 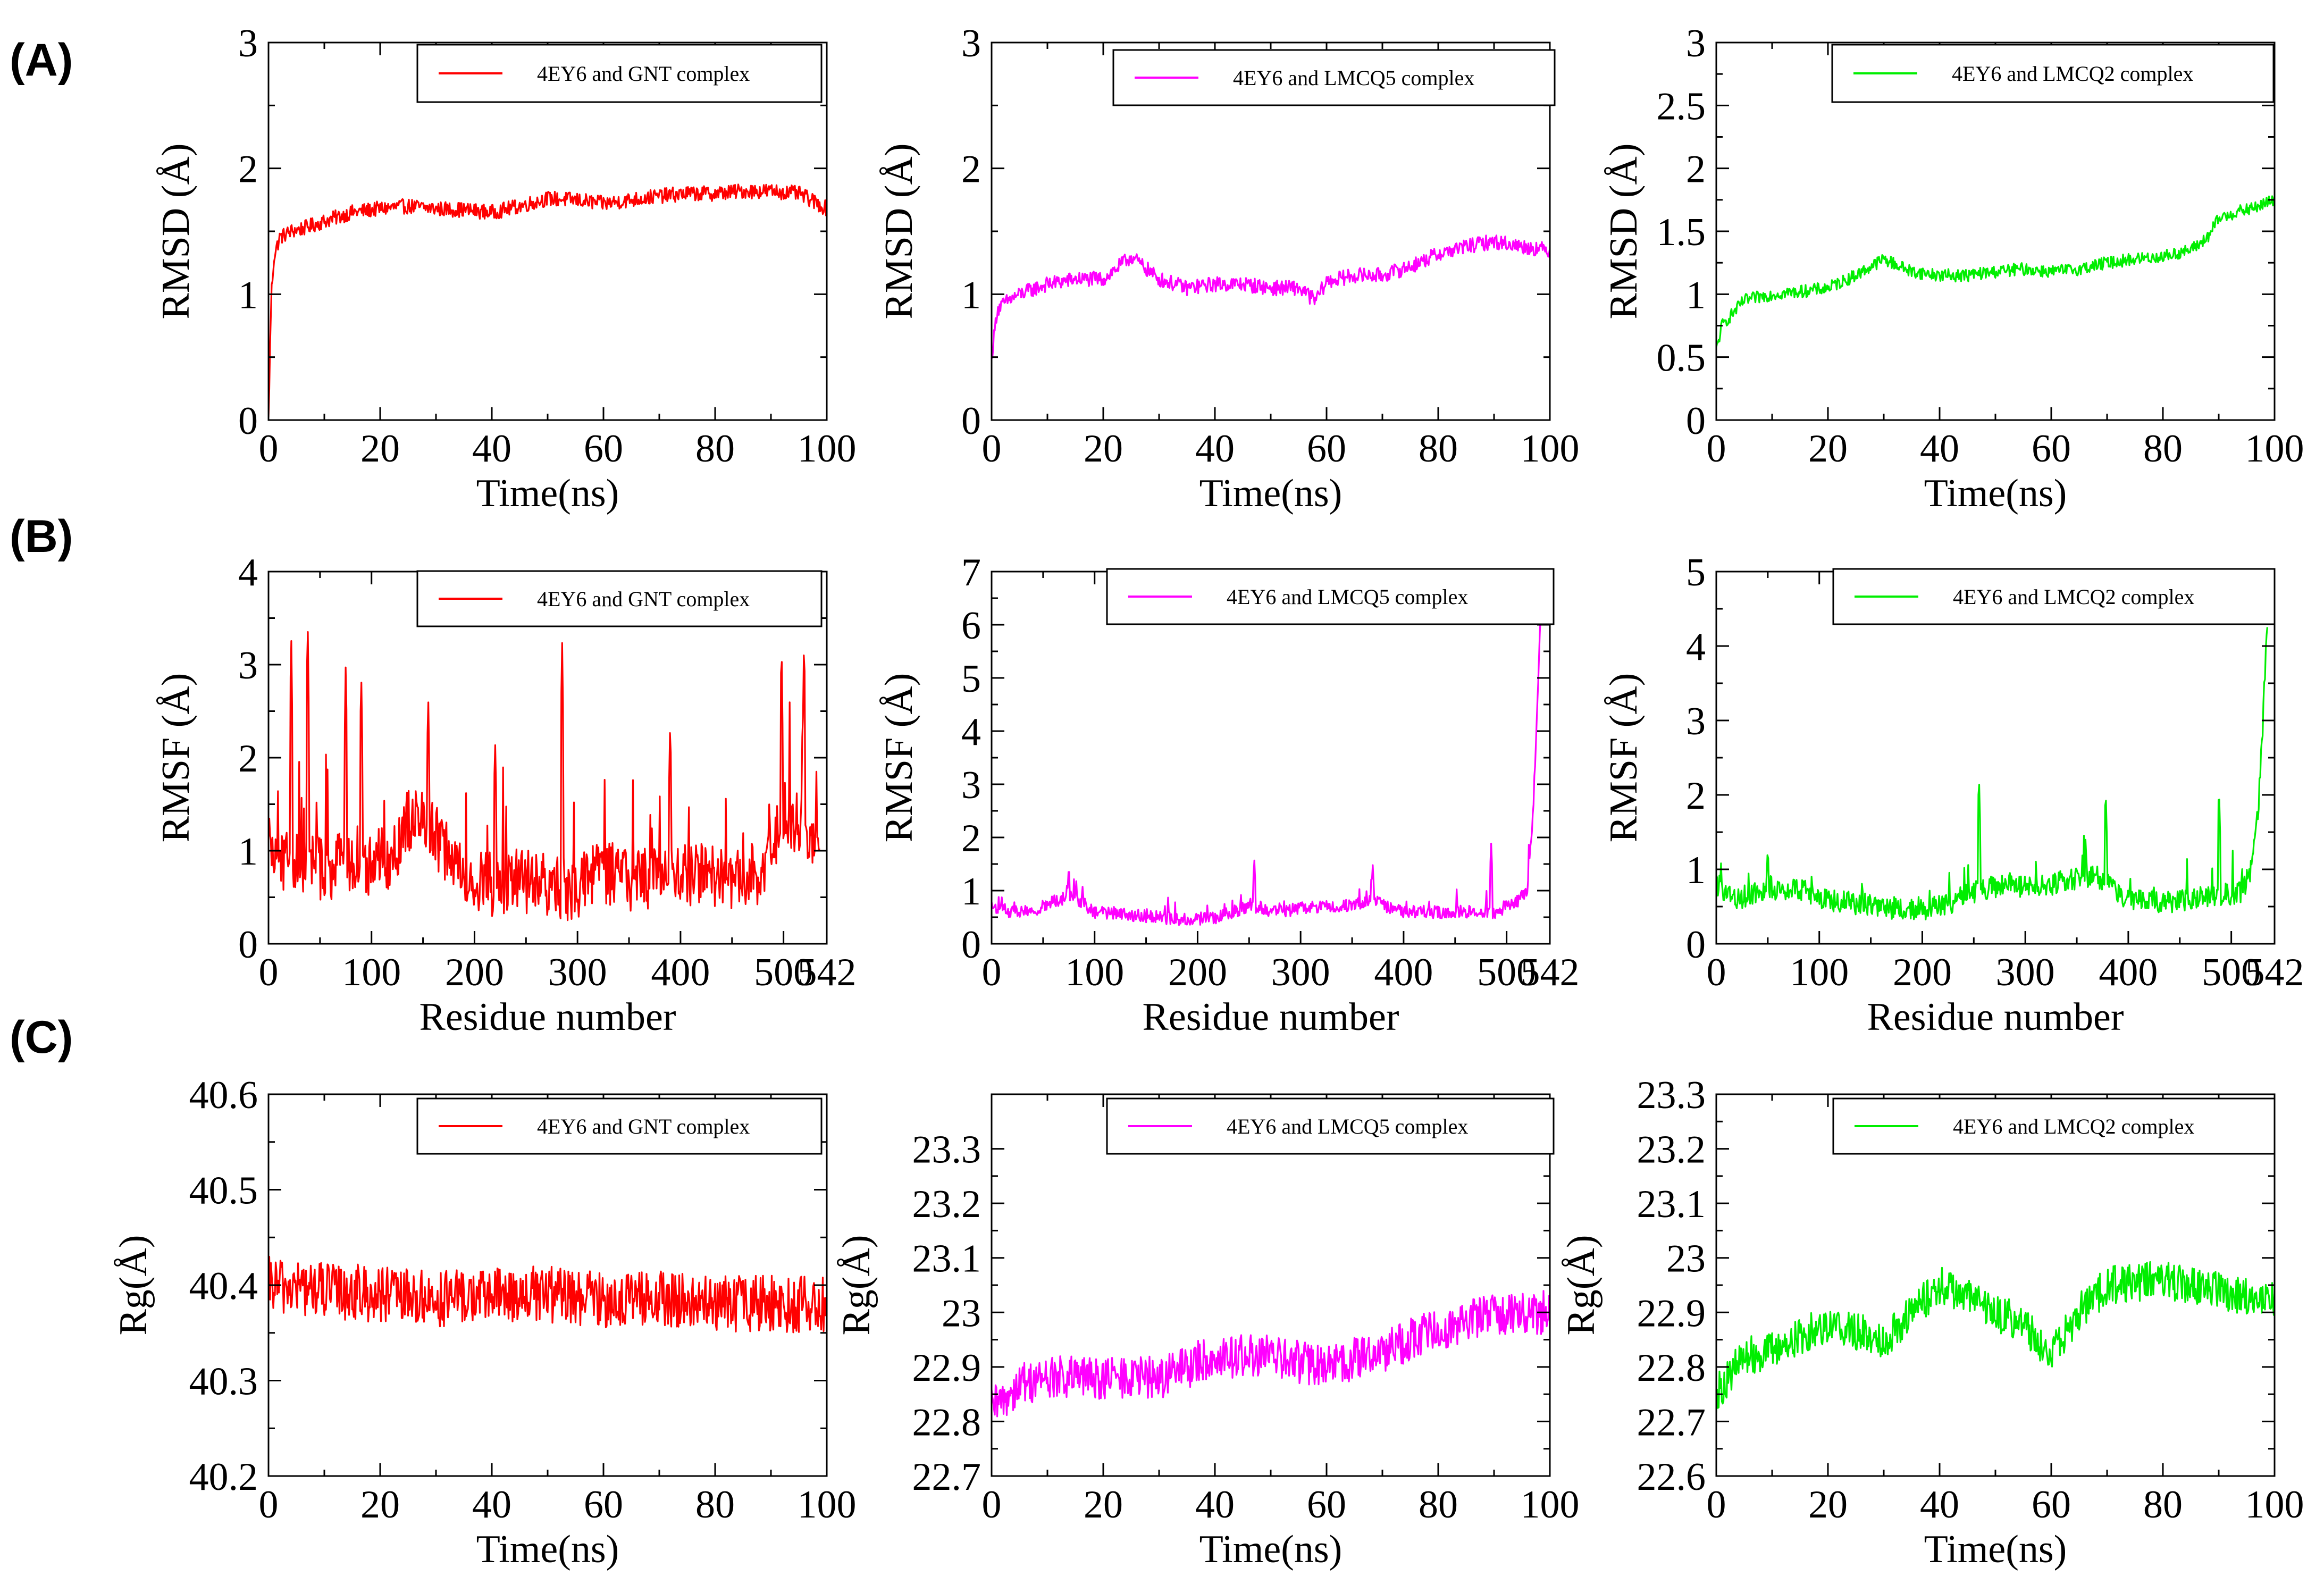 What do you see at coordinates (1672, 1095) in the screenshot?
I see `y-tick-label: 23.3` at bounding box center [1672, 1095].